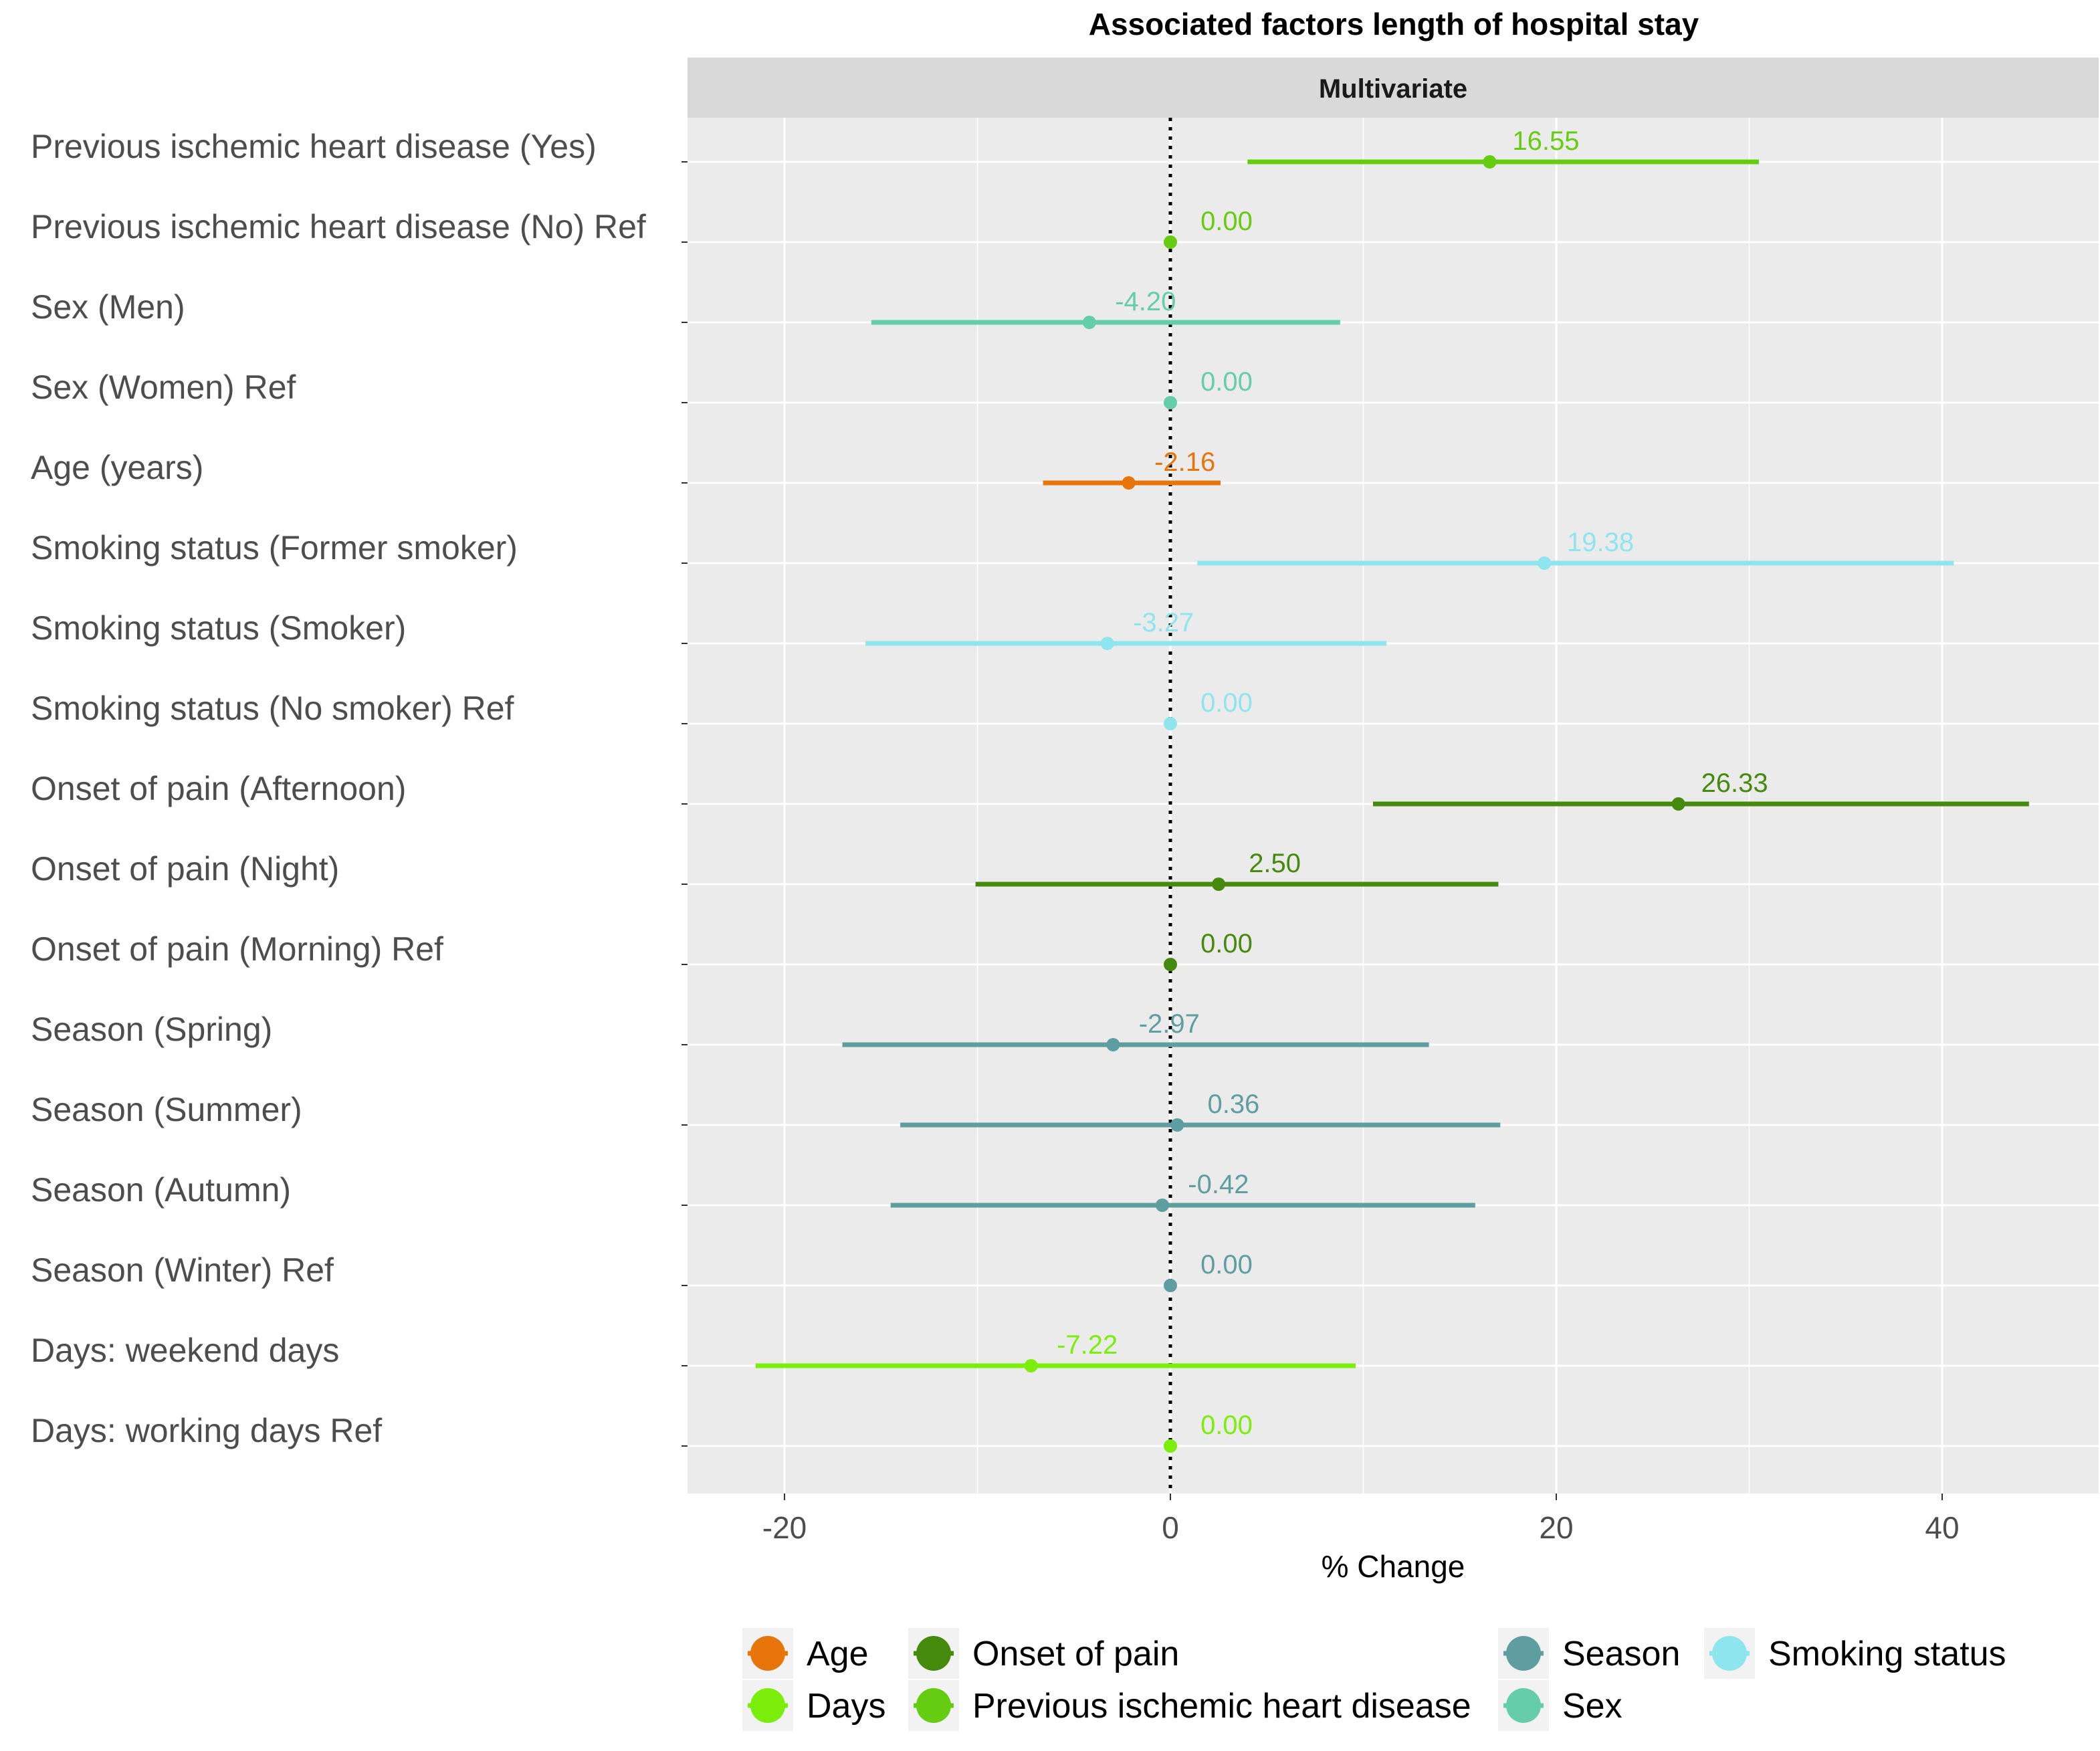 Image resolution: width=2100 pixels, height=1751 pixels. Describe the element at coordinates (1393, 1566) in the screenshot. I see `x-axis-title: % Change` at that location.